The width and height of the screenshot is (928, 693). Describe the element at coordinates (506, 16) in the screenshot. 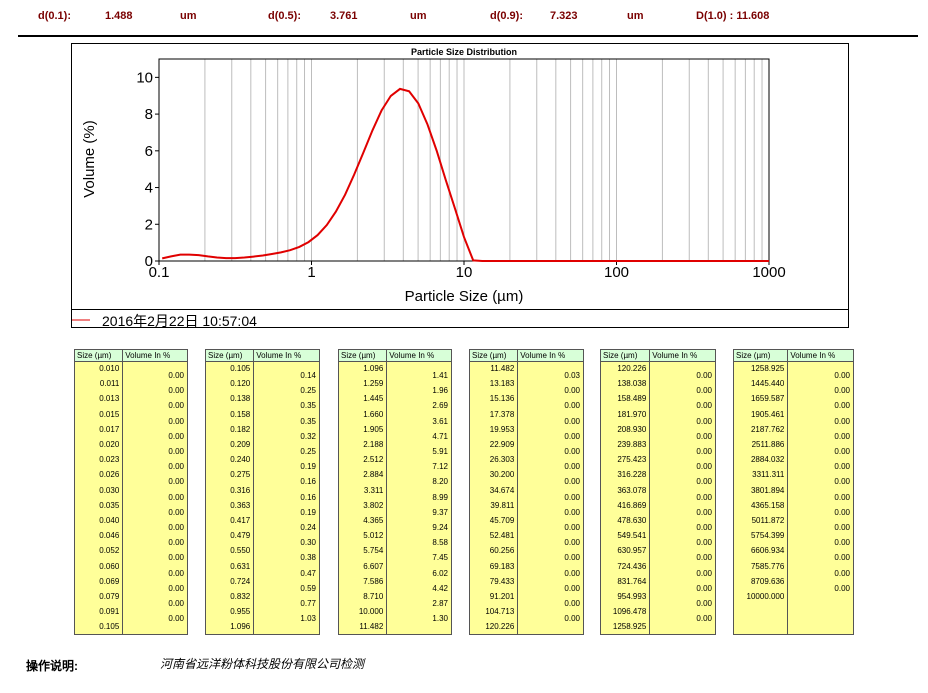

I see `d09-label: d(0.9):` at that location.